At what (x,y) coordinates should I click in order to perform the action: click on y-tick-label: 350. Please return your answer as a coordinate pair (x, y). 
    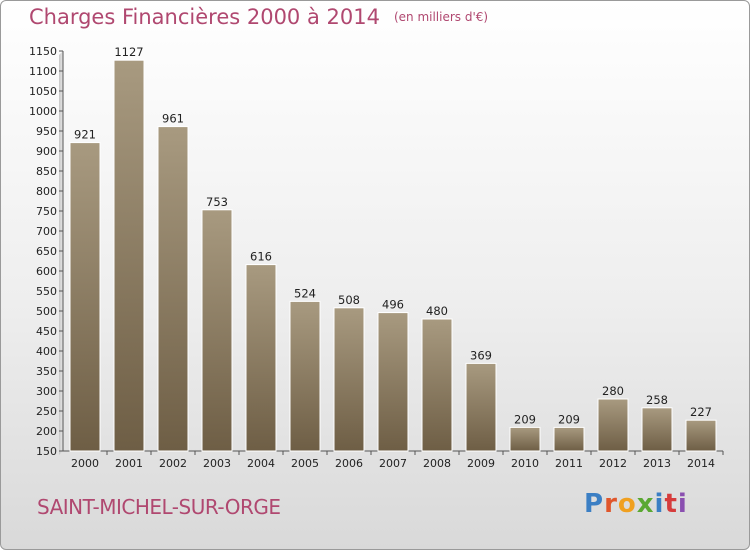
    Looking at the image, I should click on (46, 371).